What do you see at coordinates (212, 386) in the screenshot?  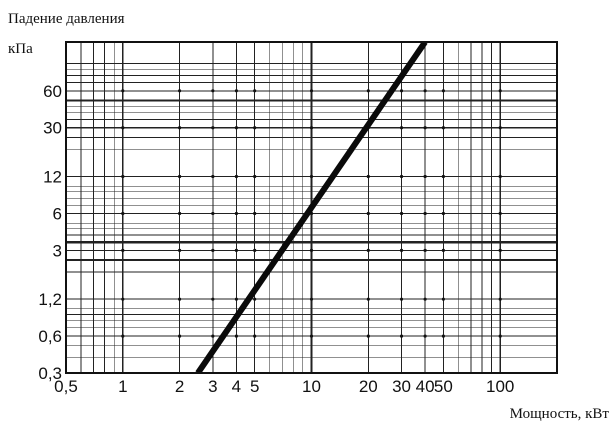 I see `x-tick-label: 3` at bounding box center [212, 386].